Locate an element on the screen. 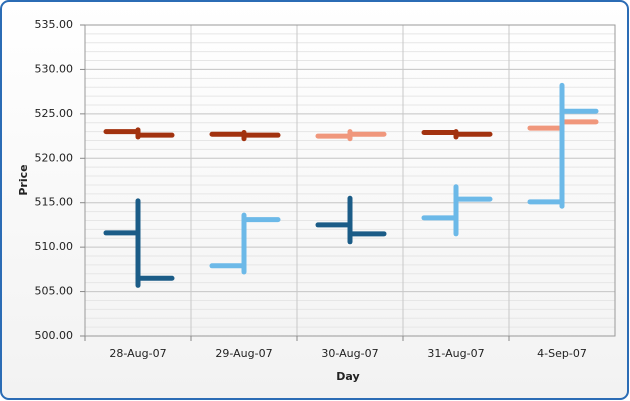 The image size is (630, 401). y-tick-label: 510.00 is located at coordinates (54, 246).